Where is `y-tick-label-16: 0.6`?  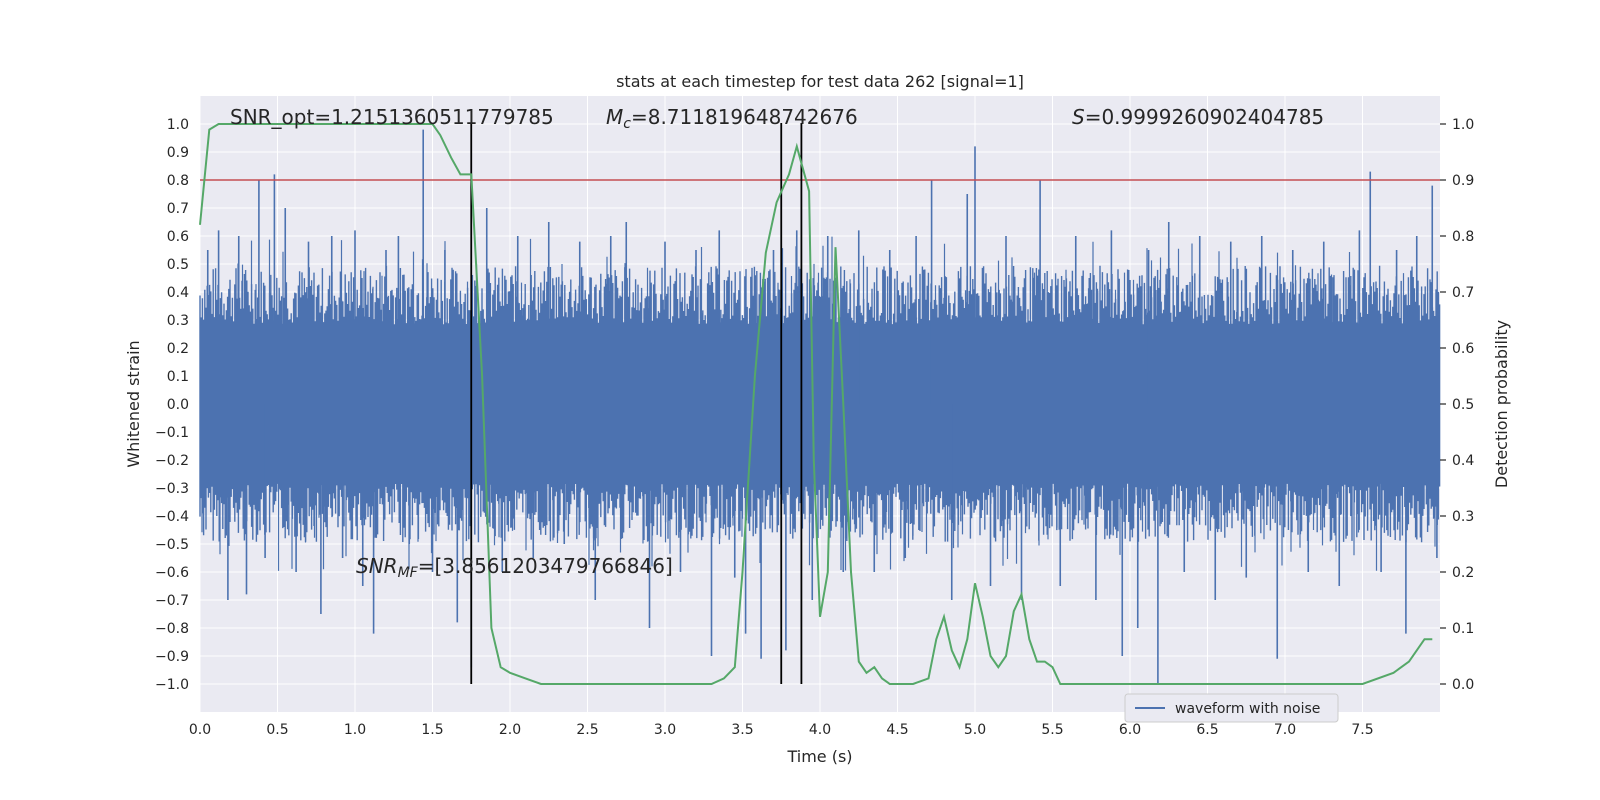 y-tick-label-16: 0.6 is located at coordinates (178, 237).